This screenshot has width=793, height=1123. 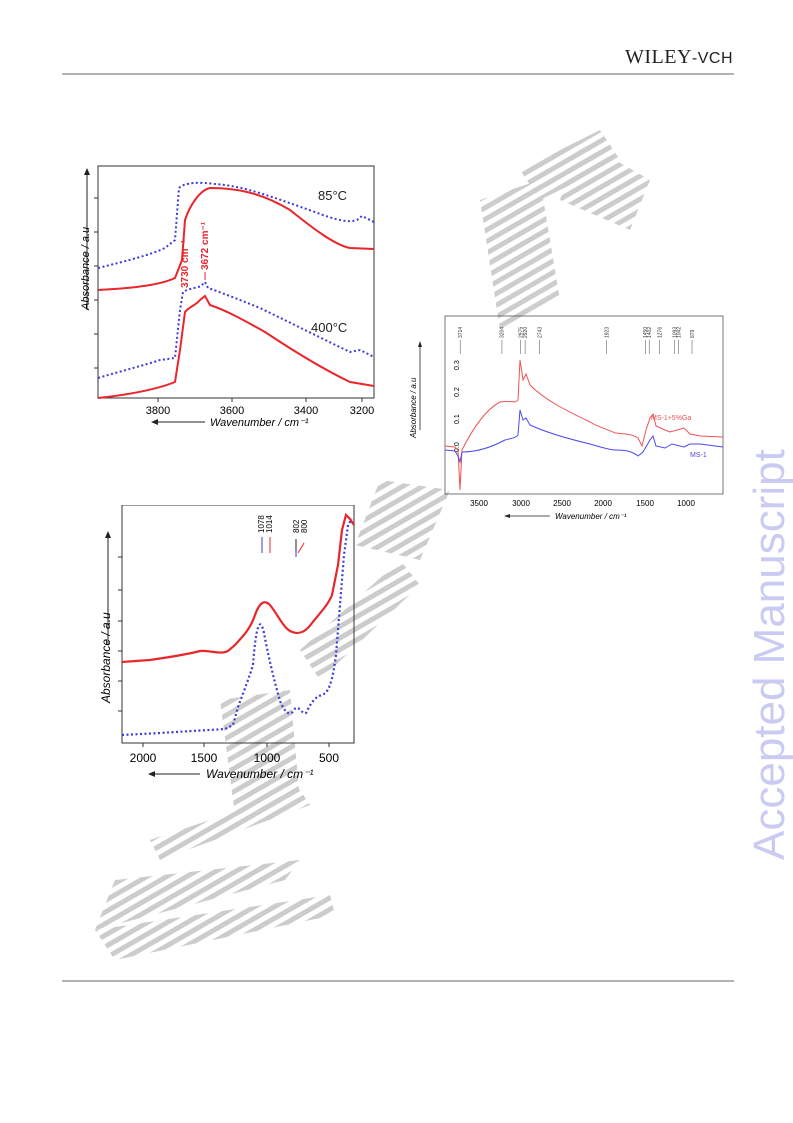 I want to click on fig-b-peak-label: 1276, so click(x=660, y=332).